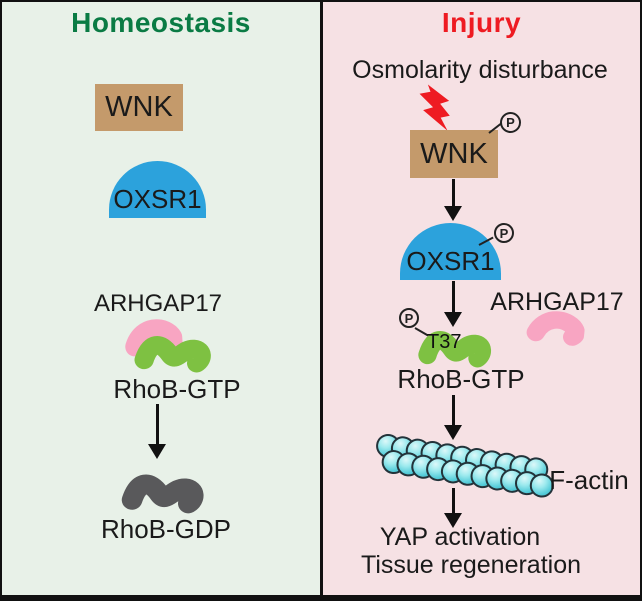 Image resolution: width=642 pixels, height=601 pixels. I want to click on f-actin-label: F-actin, so click(589, 480).